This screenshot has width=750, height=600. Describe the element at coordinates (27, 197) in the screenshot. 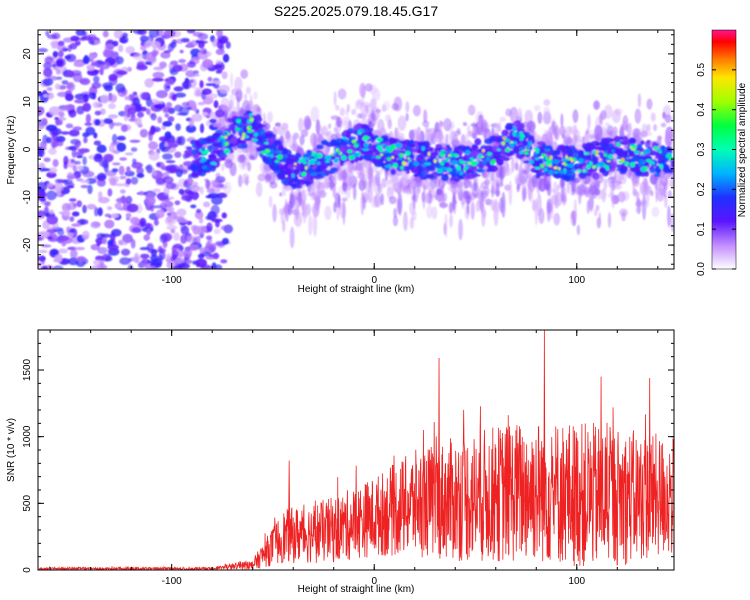

I see `spectrogram-ytick-label: -10` at that location.